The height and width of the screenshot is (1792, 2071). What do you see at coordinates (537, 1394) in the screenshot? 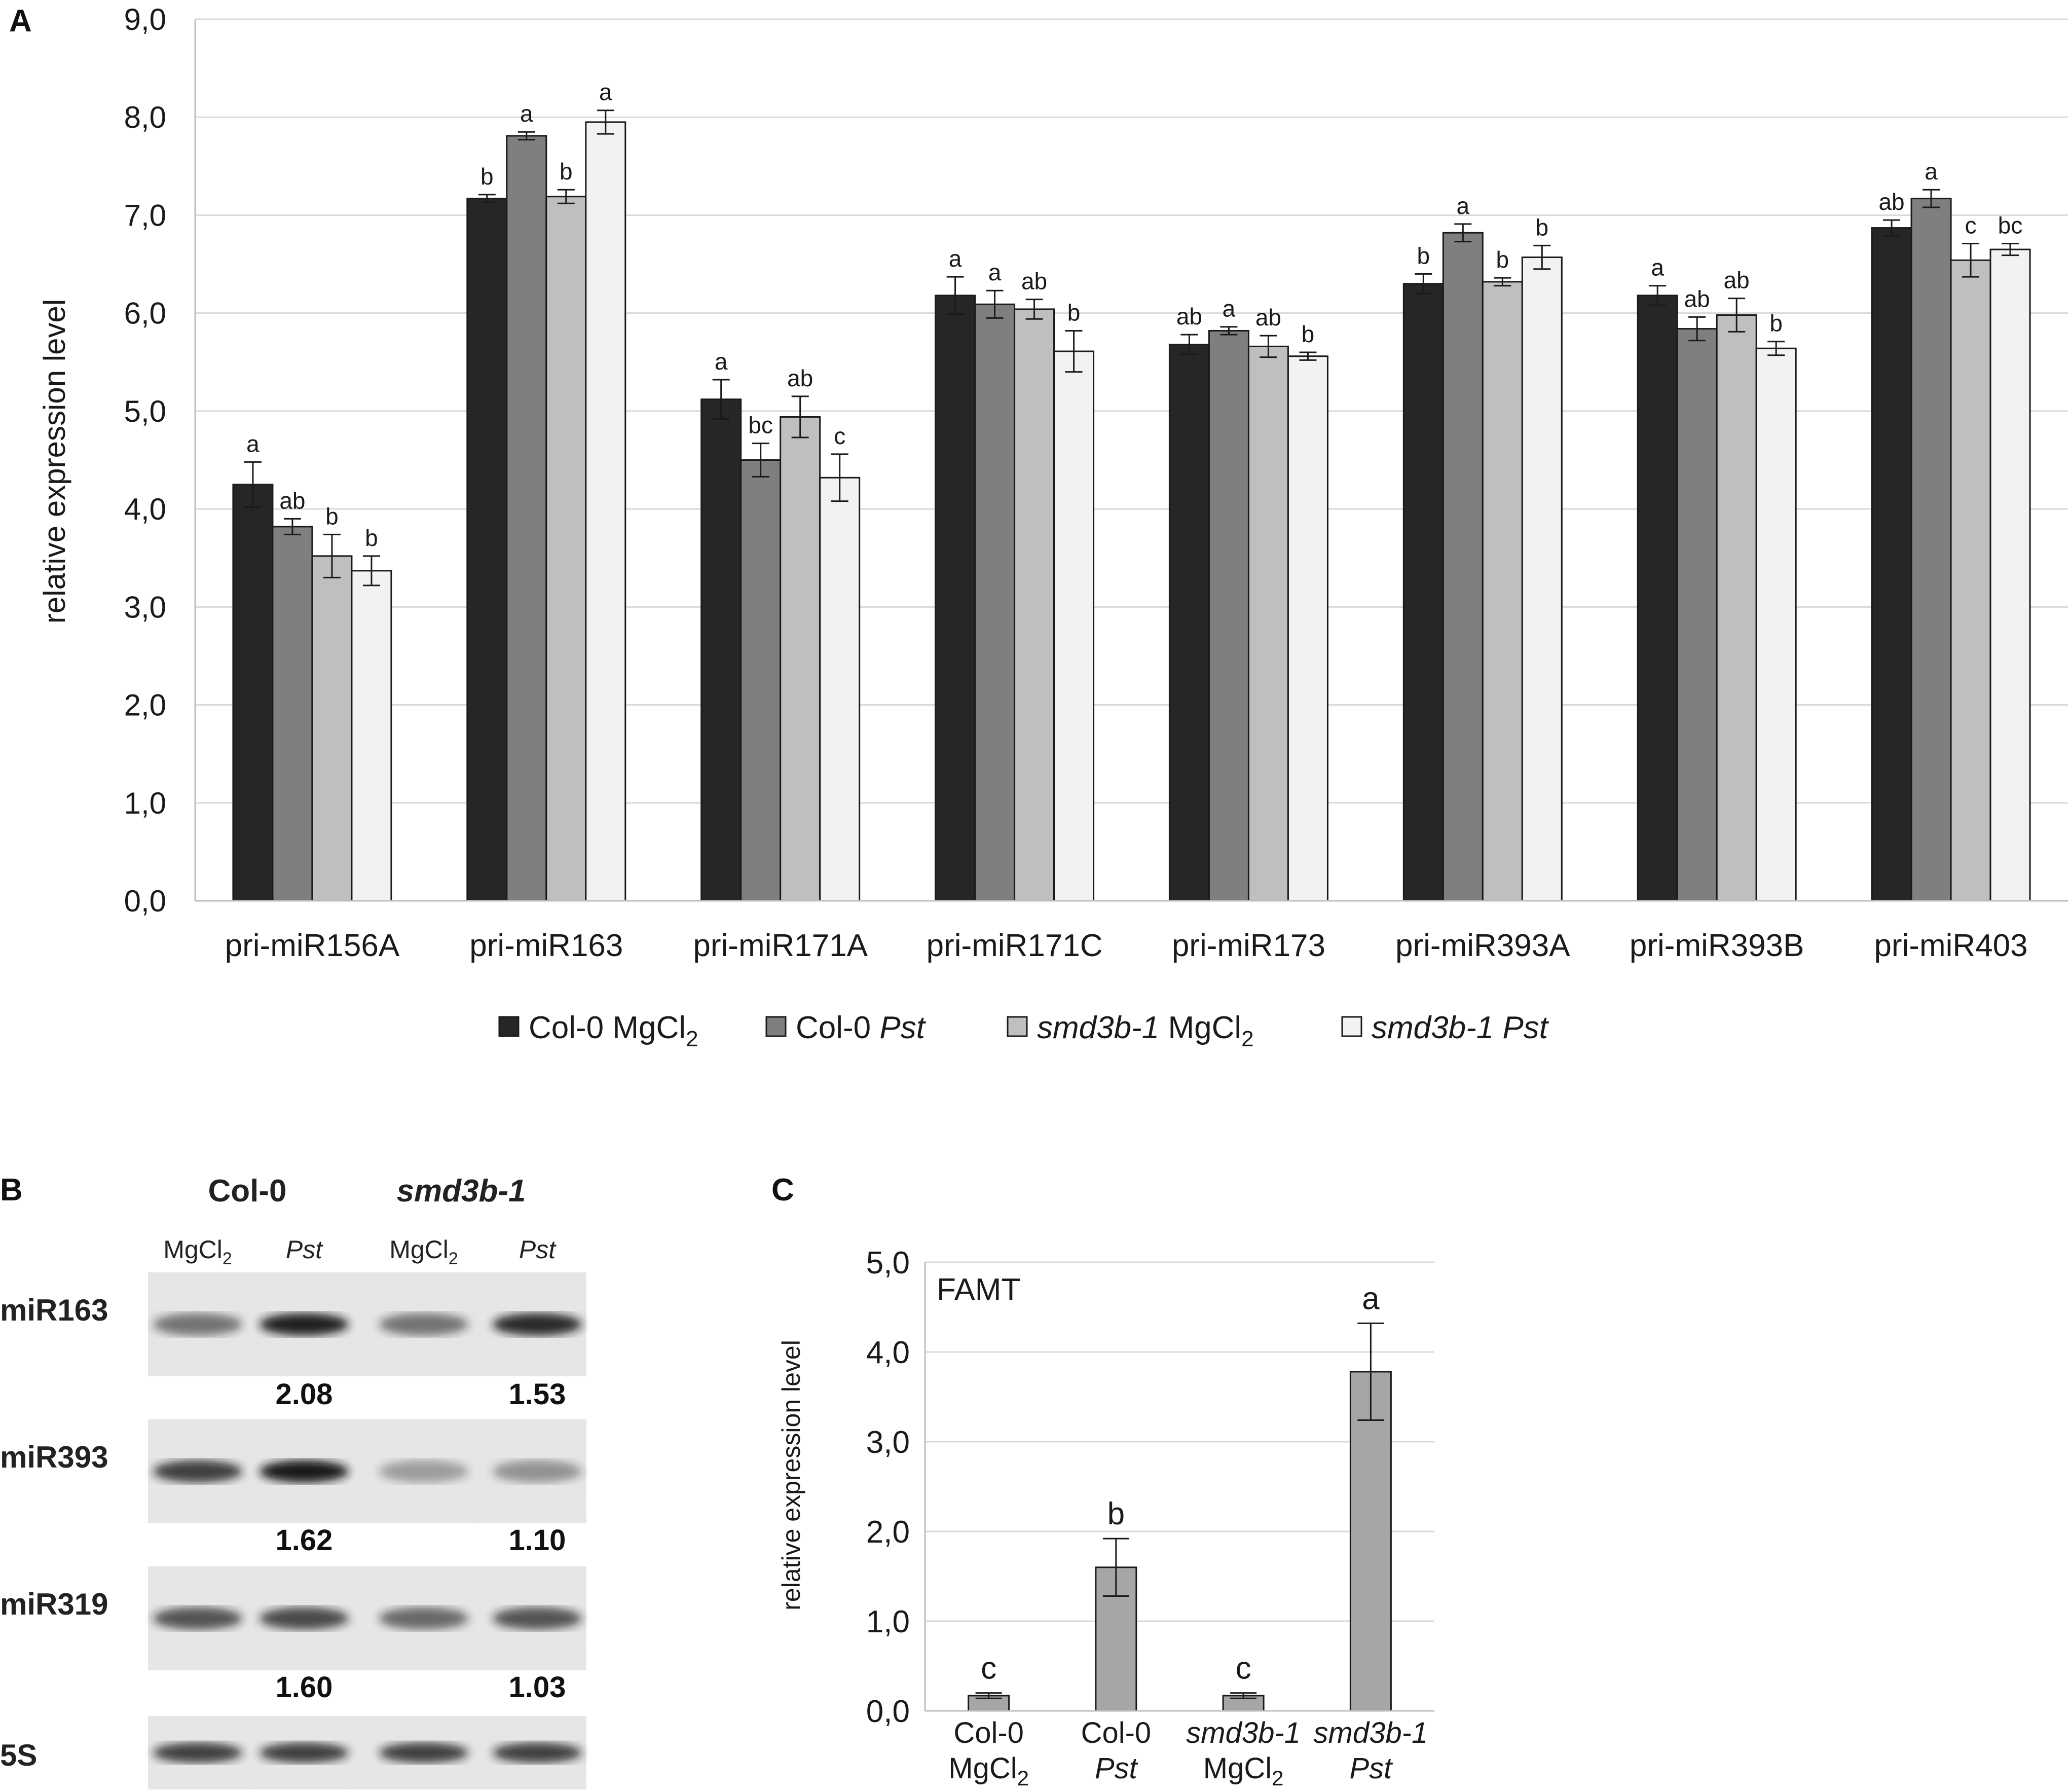
I see `blot-quantification: 1.53` at bounding box center [537, 1394].